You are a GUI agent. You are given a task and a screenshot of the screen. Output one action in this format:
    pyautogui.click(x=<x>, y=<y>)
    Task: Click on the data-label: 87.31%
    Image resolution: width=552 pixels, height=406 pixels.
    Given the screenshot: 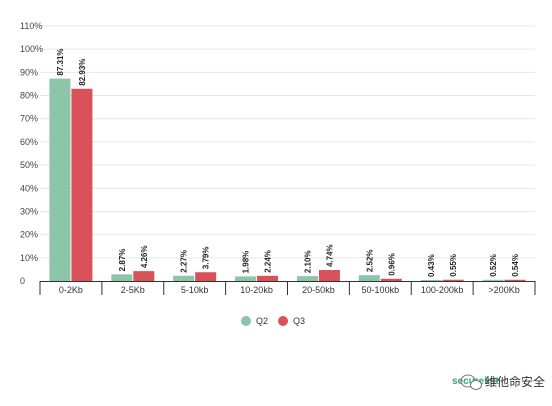 What is the action you would take?
    pyautogui.click(x=60, y=61)
    